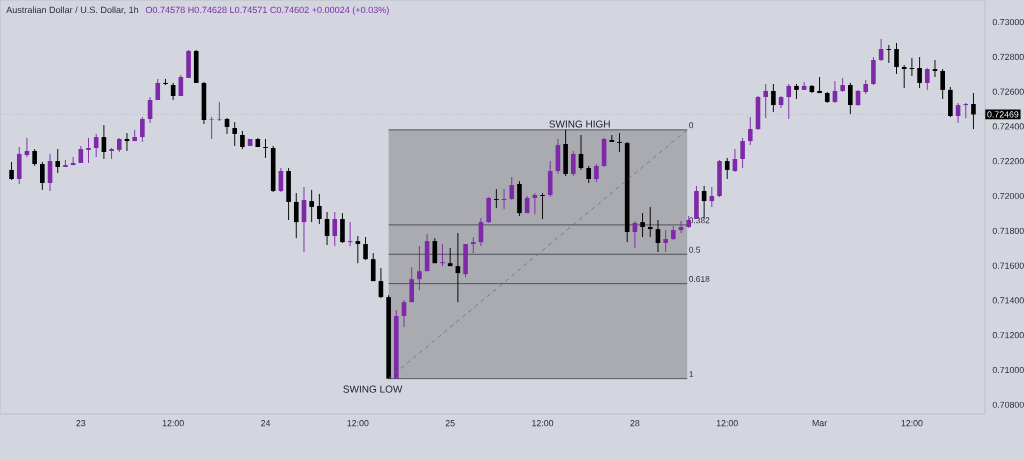  What do you see at coordinates (1003, 114) in the screenshot?
I see `ref-line-label: 0.72469` at bounding box center [1003, 114].